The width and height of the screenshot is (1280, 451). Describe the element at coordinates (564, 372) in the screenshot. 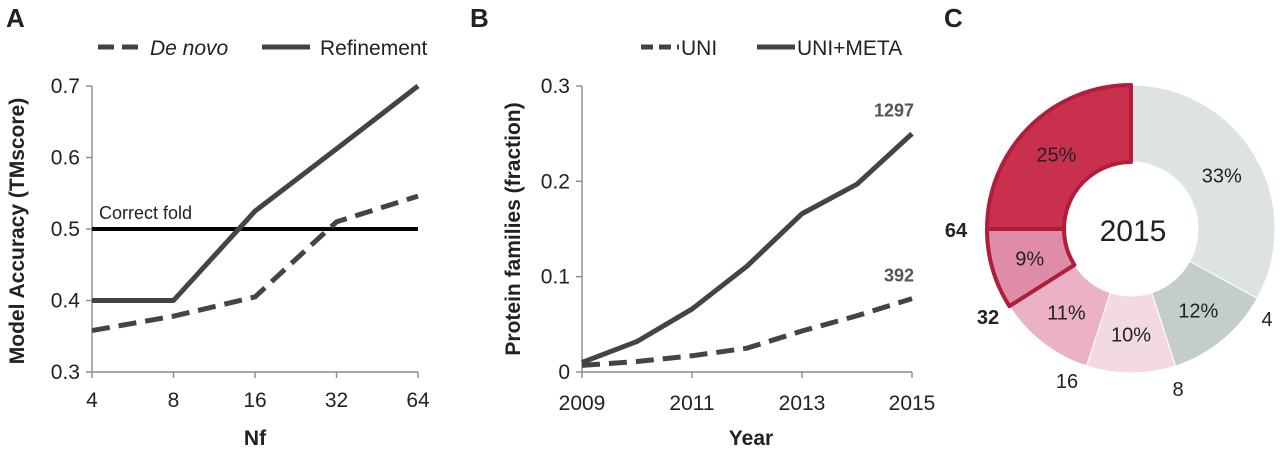

I see `y-tick-label: 0` at that location.